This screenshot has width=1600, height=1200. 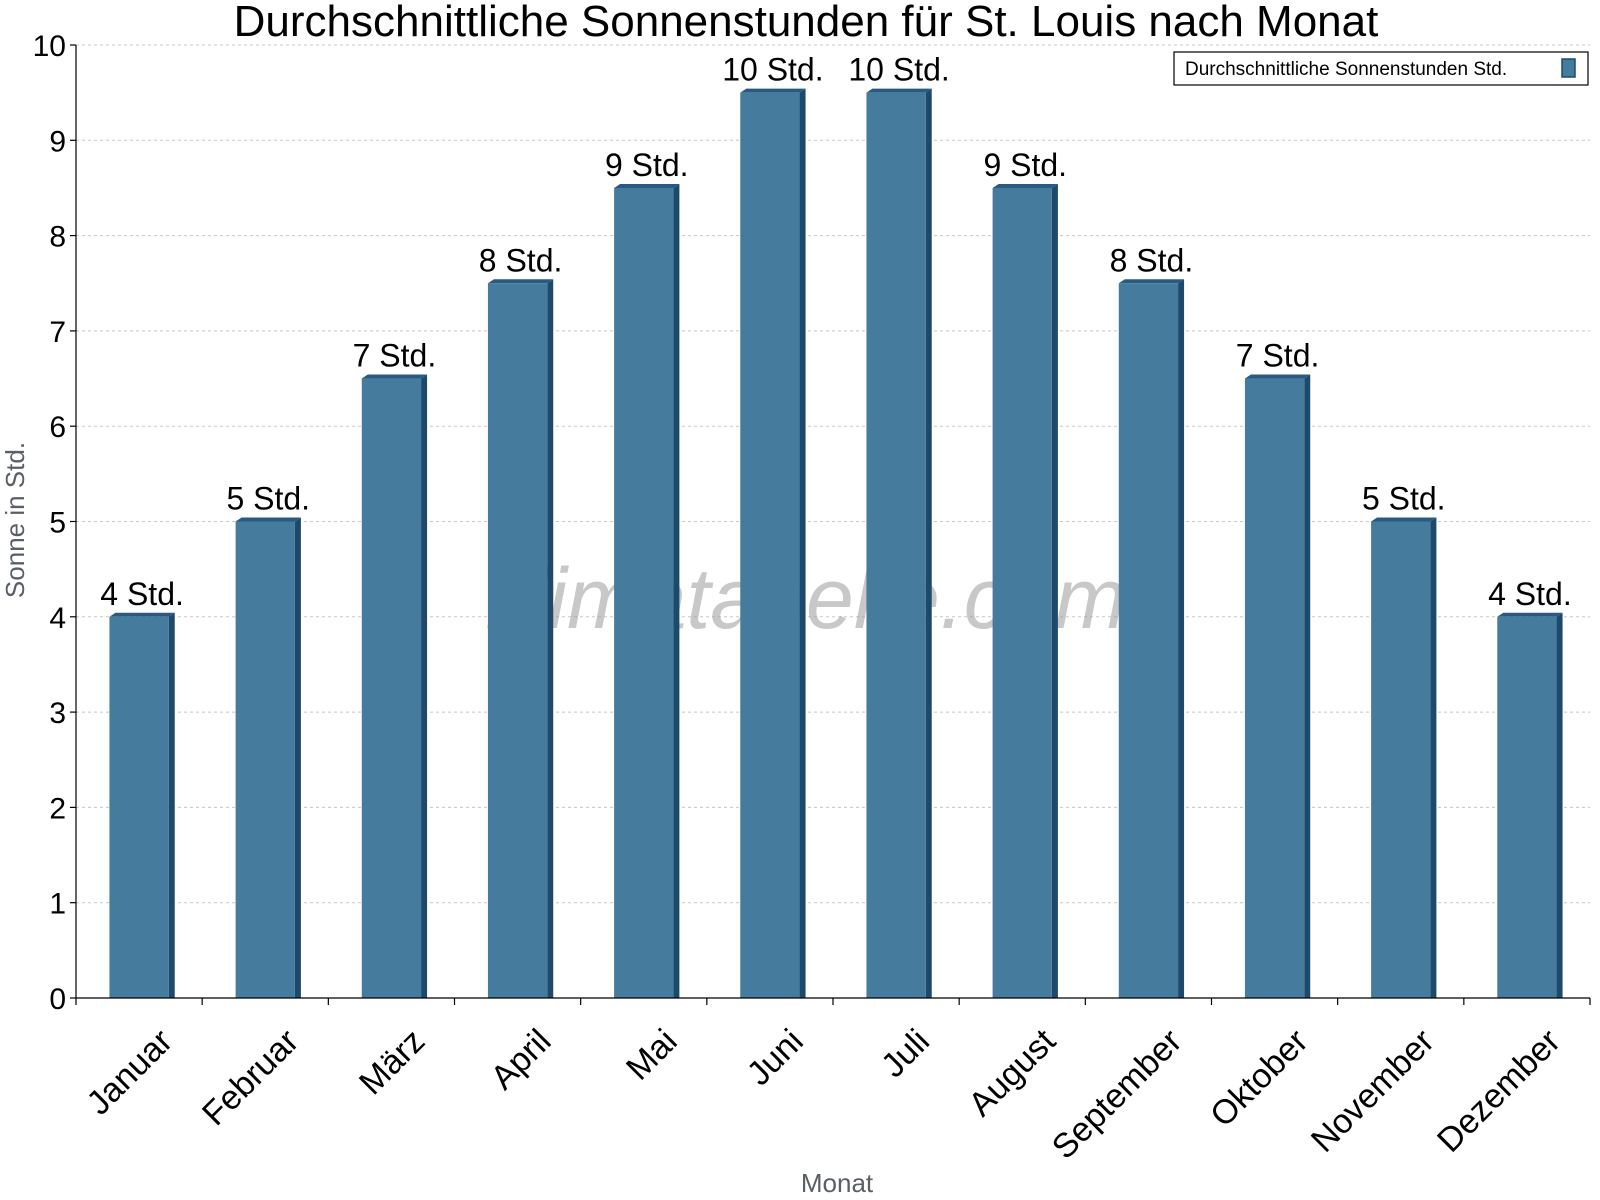 I want to click on y-tick-label: 7, so click(x=57, y=332).